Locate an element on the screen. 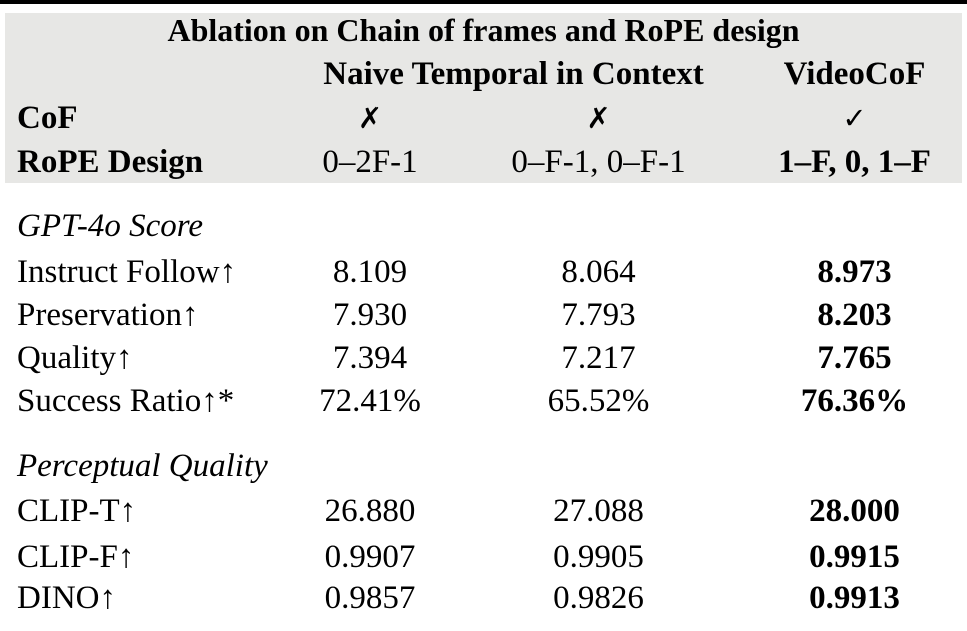  cell-value: 7.217 is located at coordinates (598, 357).